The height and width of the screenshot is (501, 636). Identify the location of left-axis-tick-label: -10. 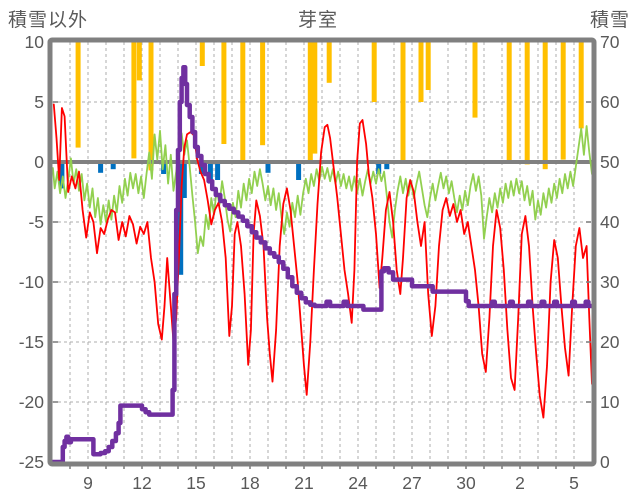
(32, 282).